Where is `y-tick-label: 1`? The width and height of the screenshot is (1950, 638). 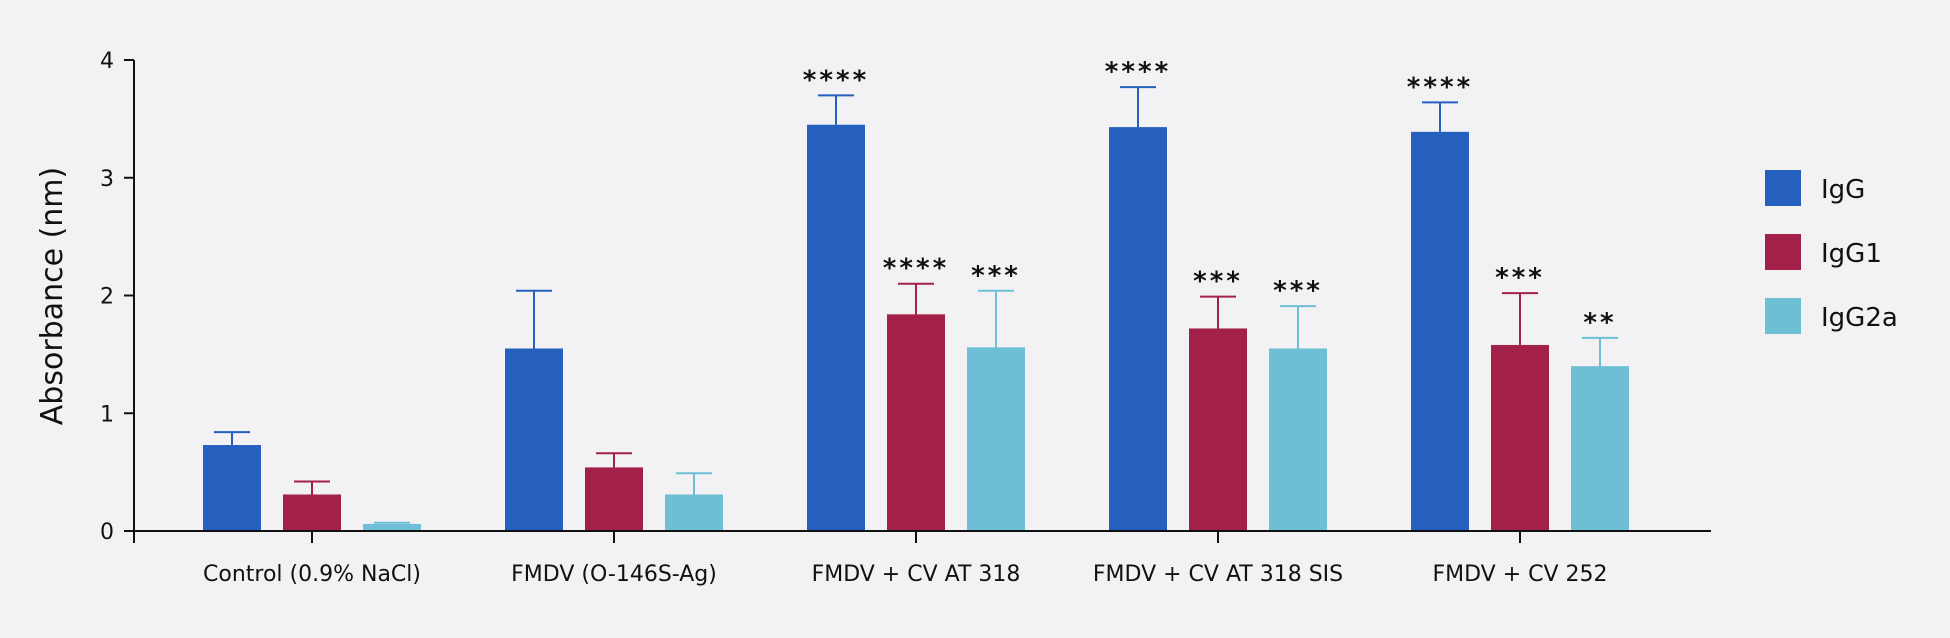
y-tick-label: 1 is located at coordinates (107, 414).